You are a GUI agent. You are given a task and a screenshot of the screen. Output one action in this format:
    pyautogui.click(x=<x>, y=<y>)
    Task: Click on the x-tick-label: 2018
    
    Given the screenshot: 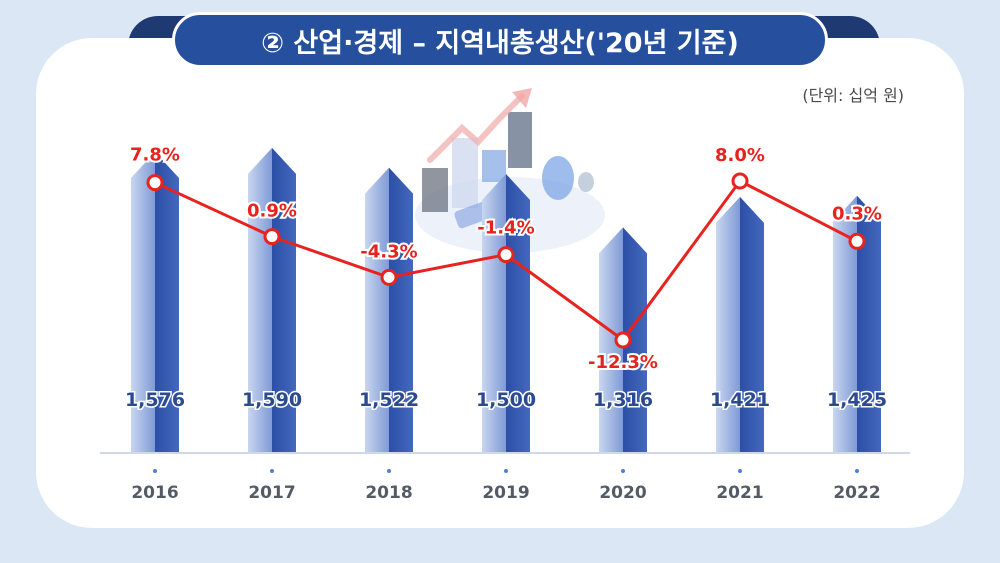 What is the action you would take?
    pyautogui.click(x=388, y=493)
    